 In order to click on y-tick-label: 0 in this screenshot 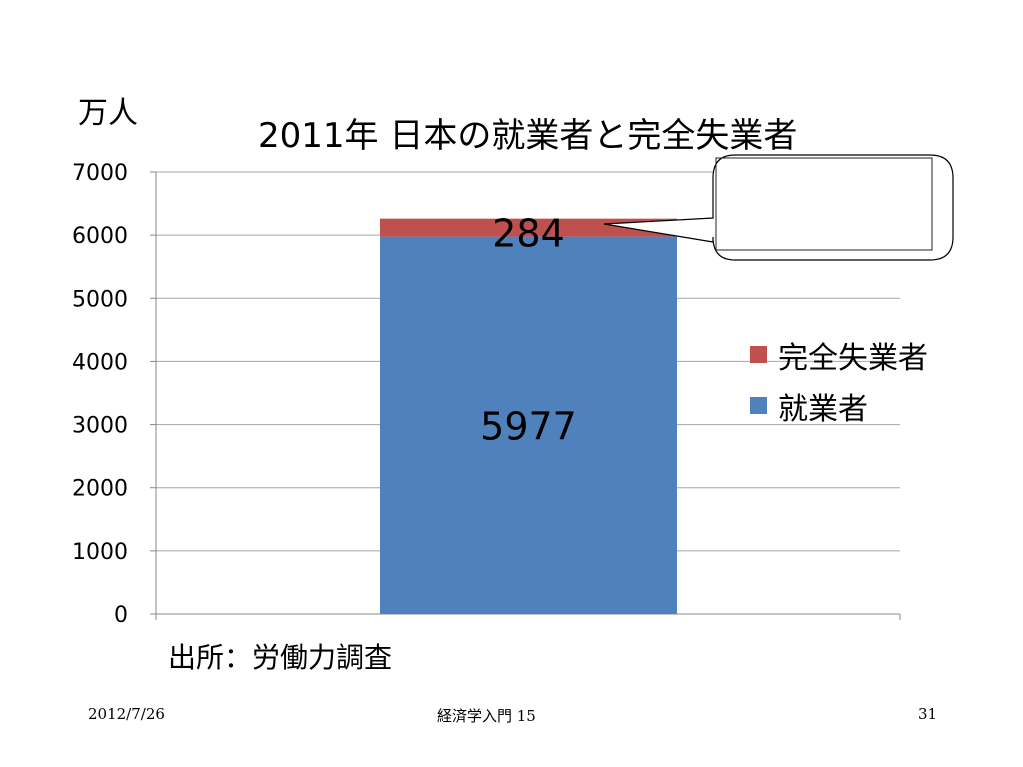, I will do `click(121, 615)`.